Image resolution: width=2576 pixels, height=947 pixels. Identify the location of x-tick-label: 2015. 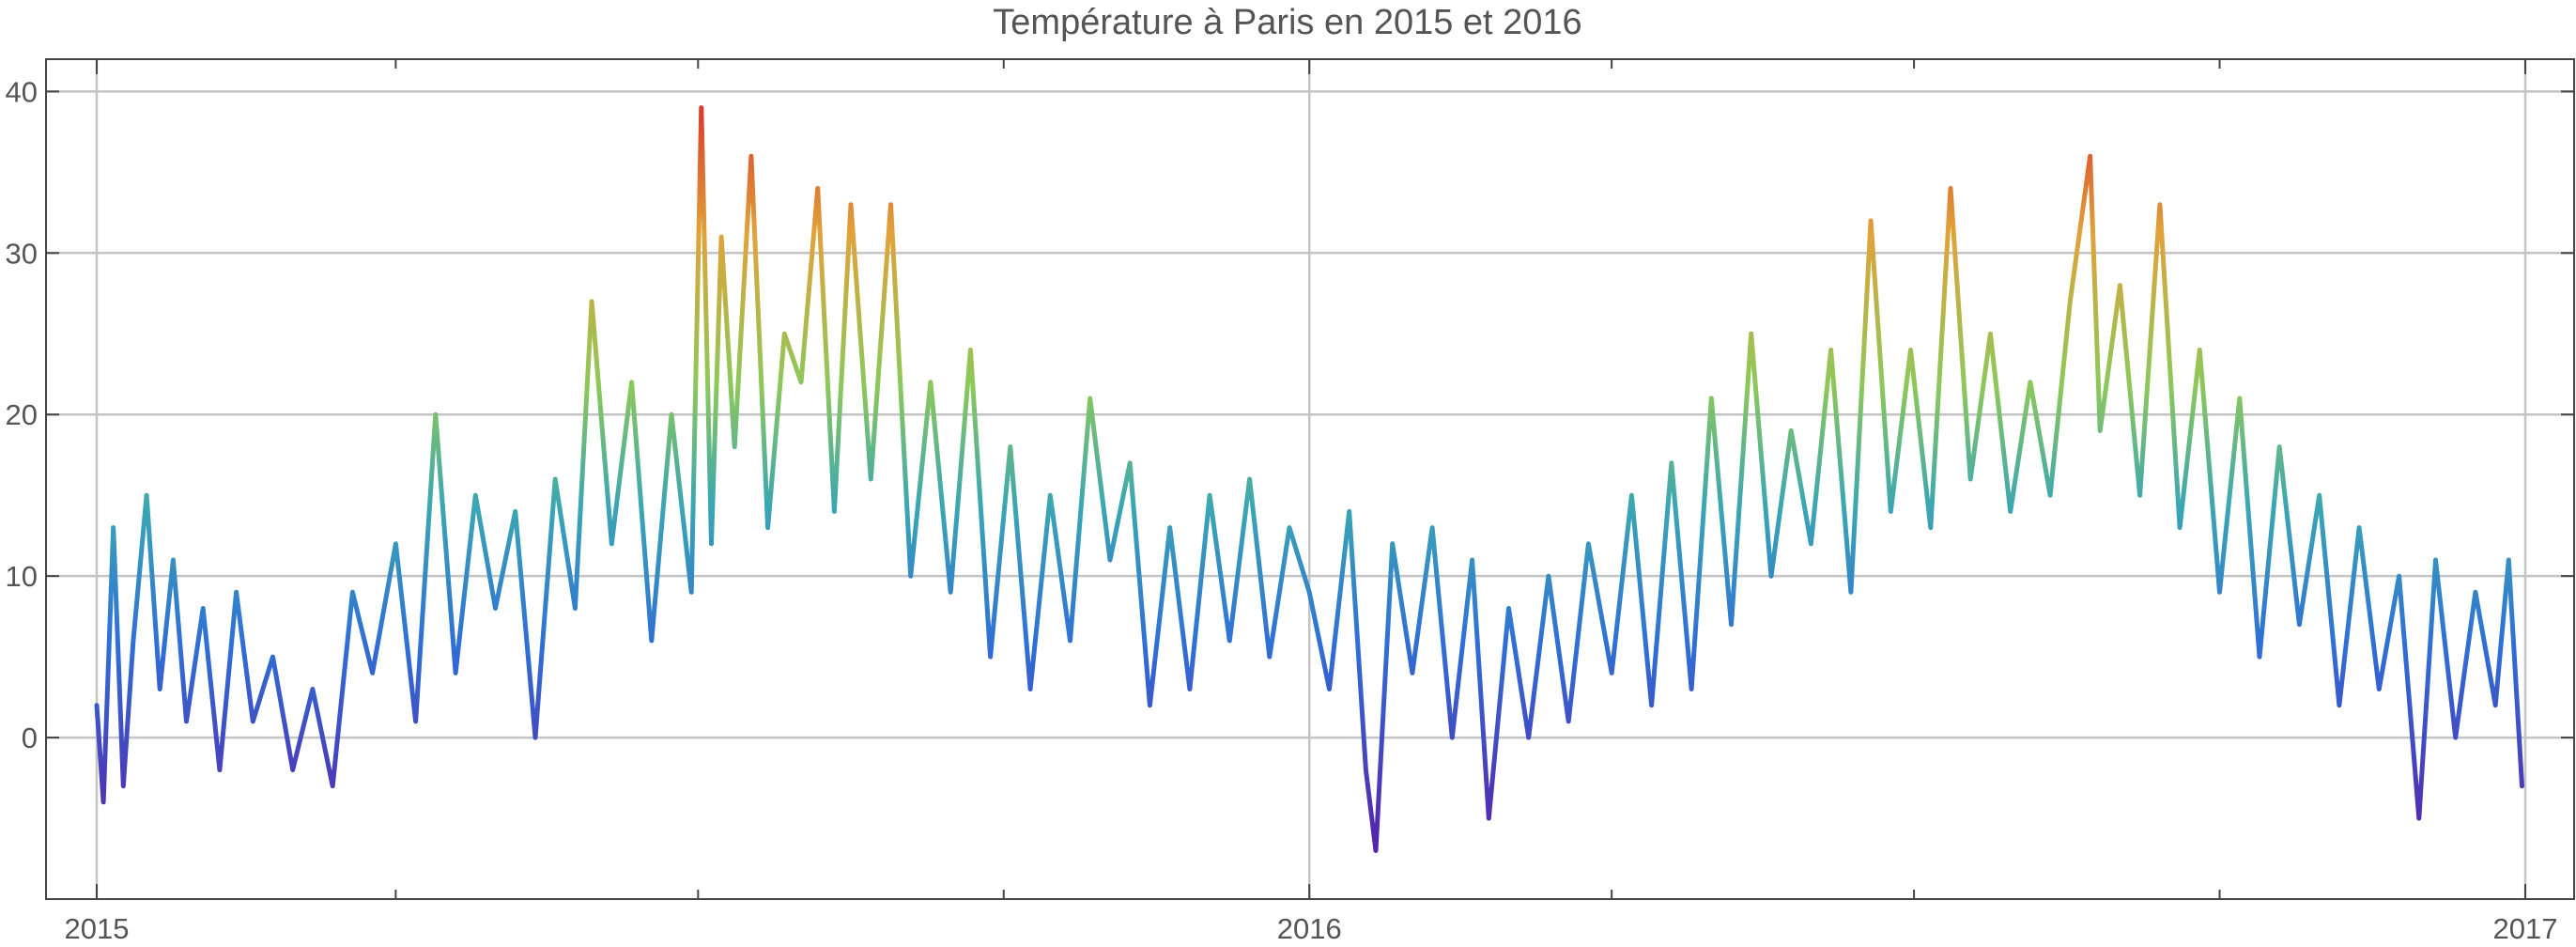
(97, 929).